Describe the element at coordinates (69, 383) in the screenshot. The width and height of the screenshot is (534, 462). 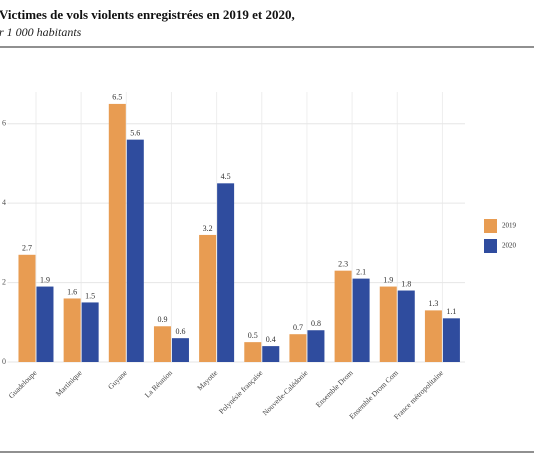
I see `x-tick-label: Martinique` at that location.